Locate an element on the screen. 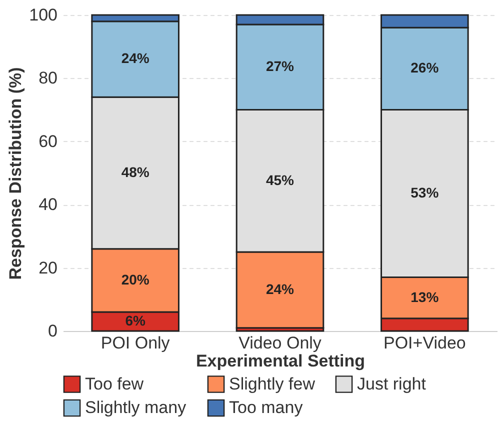  y-tick-label: 60 is located at coordinates (48, 141).